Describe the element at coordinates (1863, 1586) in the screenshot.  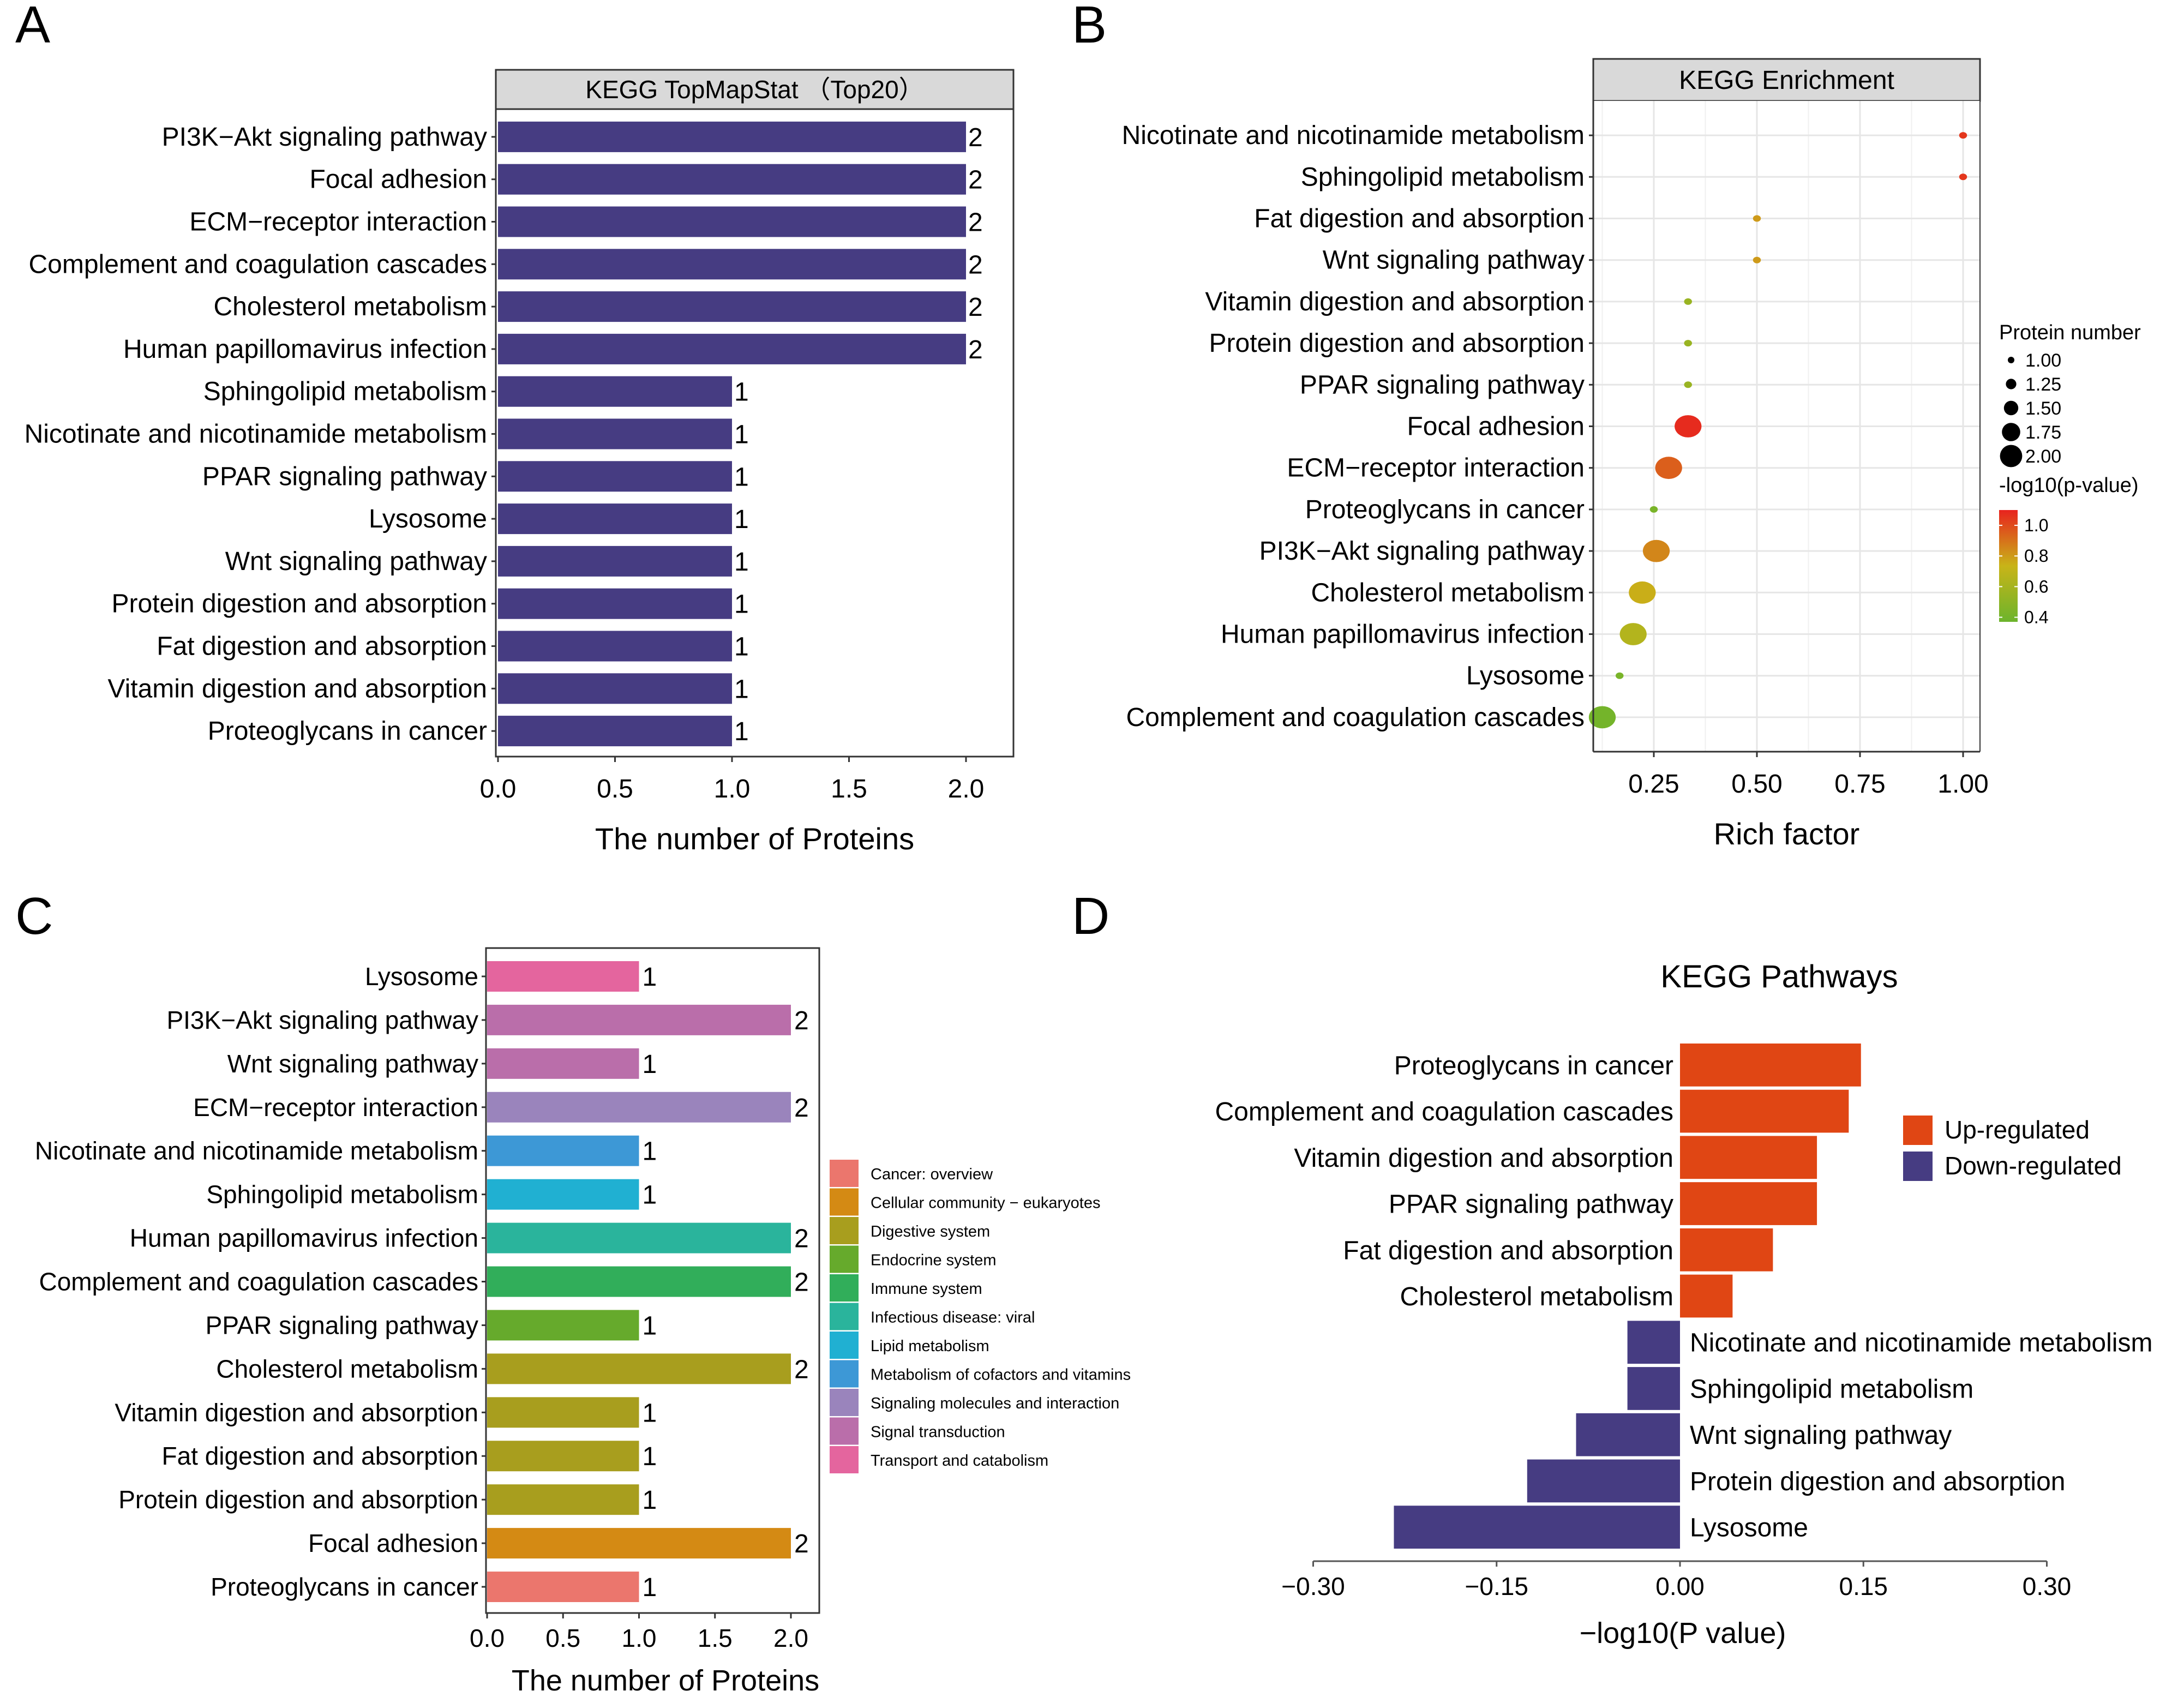
I see `x-tick-label: 0.15` at that location.